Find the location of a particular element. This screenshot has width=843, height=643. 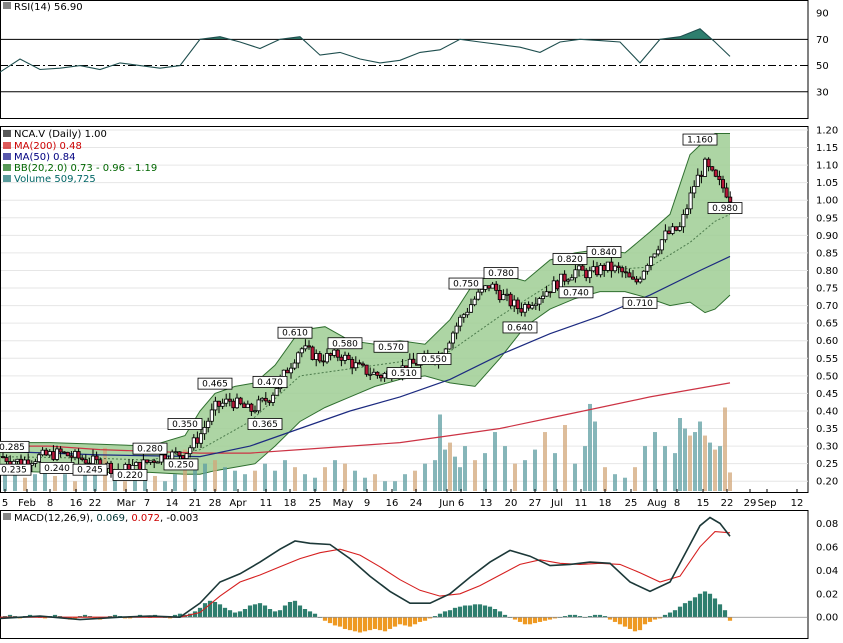

price-tag-label: 0.610 is located at coordinates (295, 334).